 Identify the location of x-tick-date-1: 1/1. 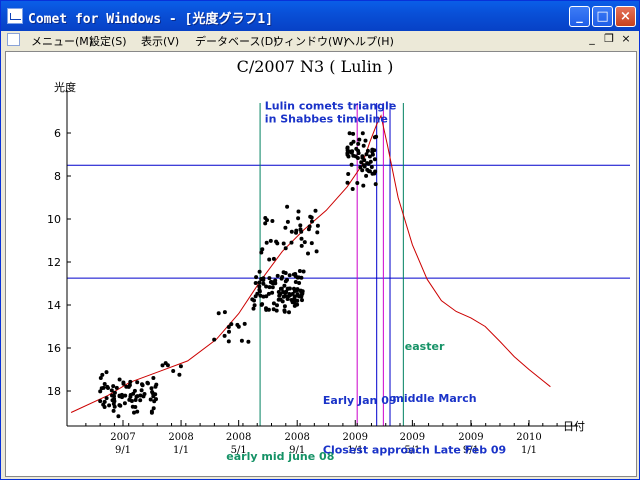
(181, 450).